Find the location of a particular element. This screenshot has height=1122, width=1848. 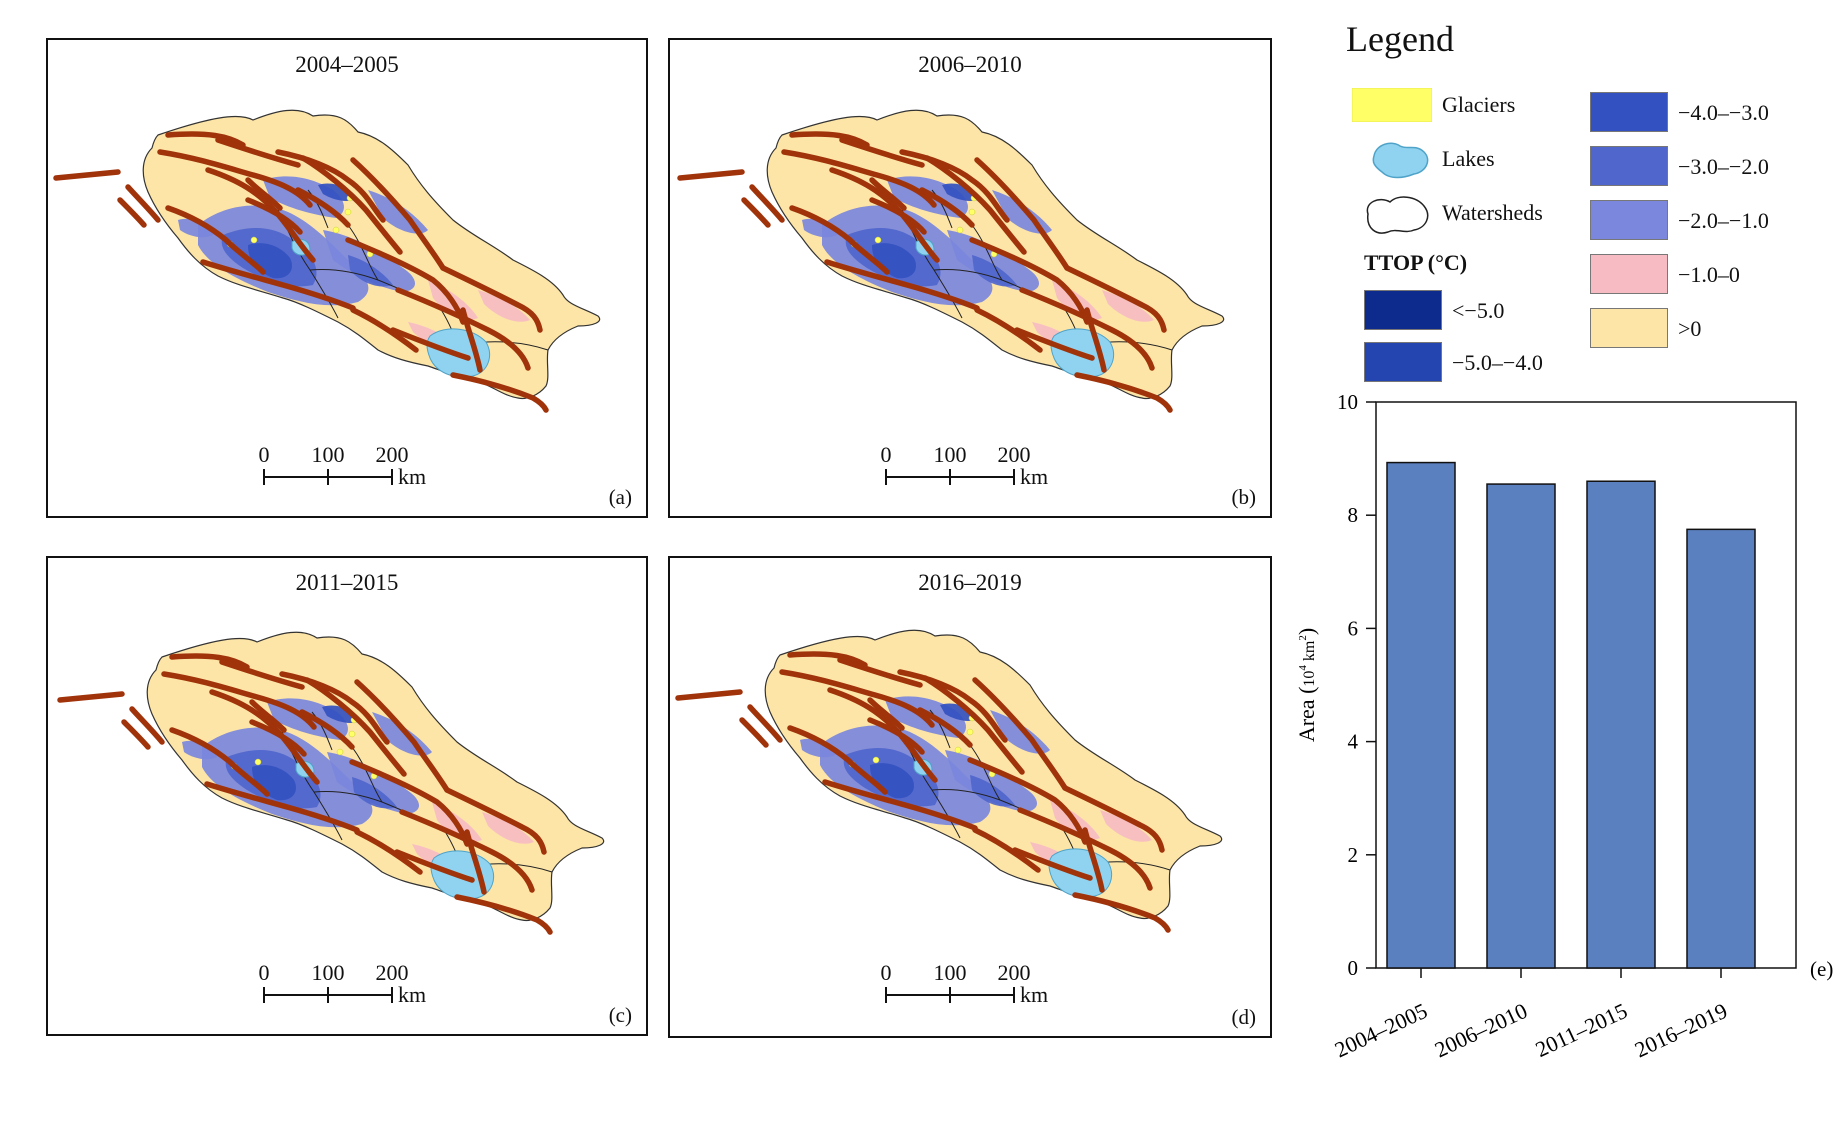

ttop-class-label: −1.0–0 is located at coordinates (1709, 274).